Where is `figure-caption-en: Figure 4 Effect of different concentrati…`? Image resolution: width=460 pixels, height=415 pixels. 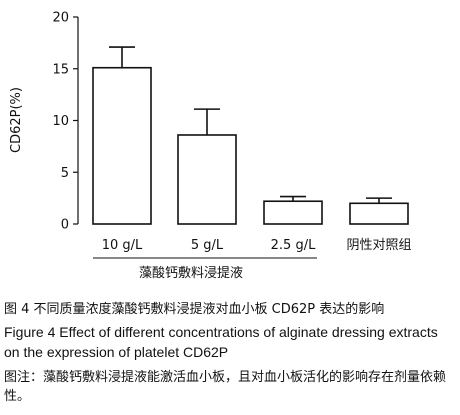 figure-caption-en: Figure 4 Effect of different concentrati… is located at coordinates (221, 342).